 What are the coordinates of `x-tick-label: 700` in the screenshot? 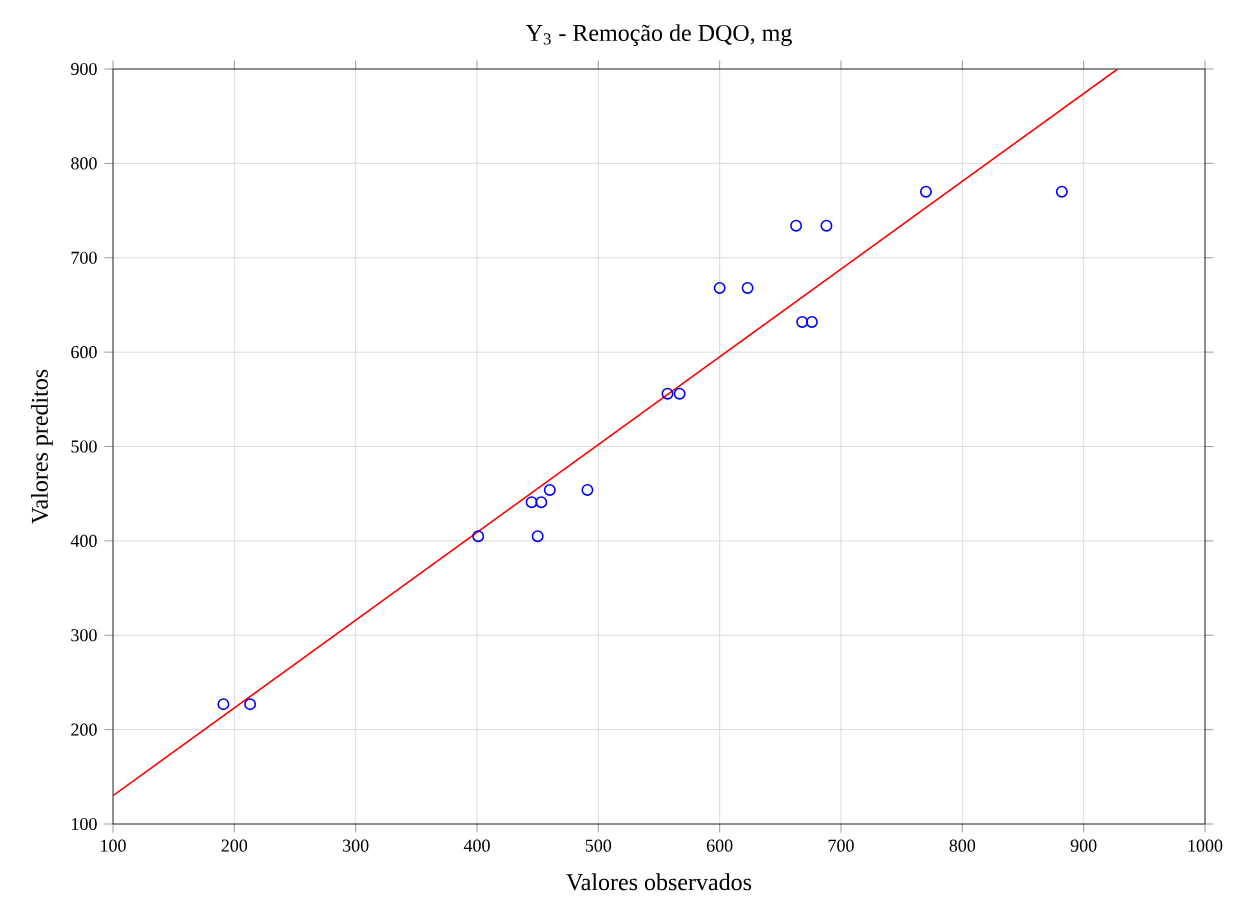 It's located at (841, 845).